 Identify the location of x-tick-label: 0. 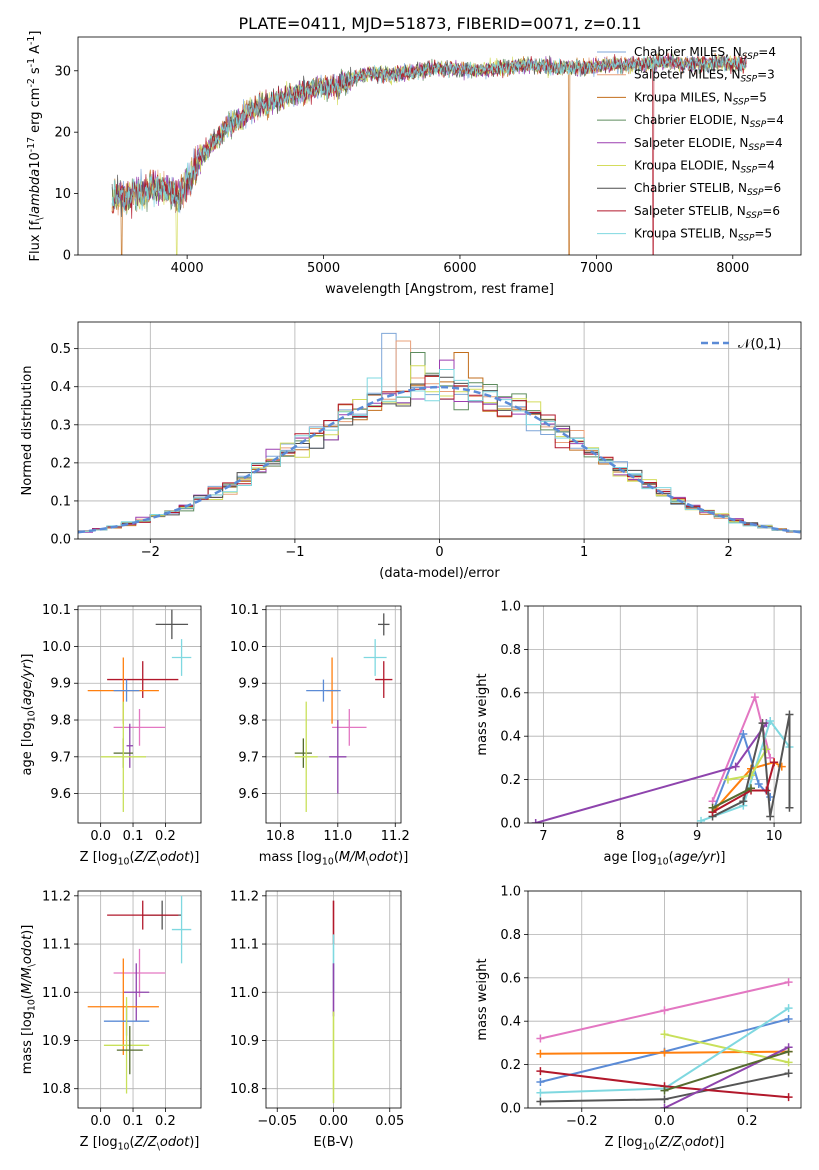
(439, 552).